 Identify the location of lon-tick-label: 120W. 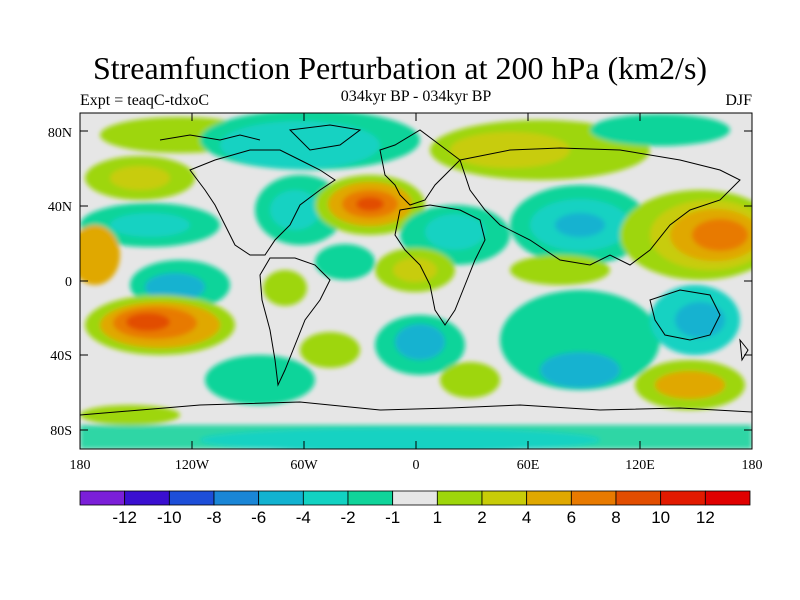
(192, 465).